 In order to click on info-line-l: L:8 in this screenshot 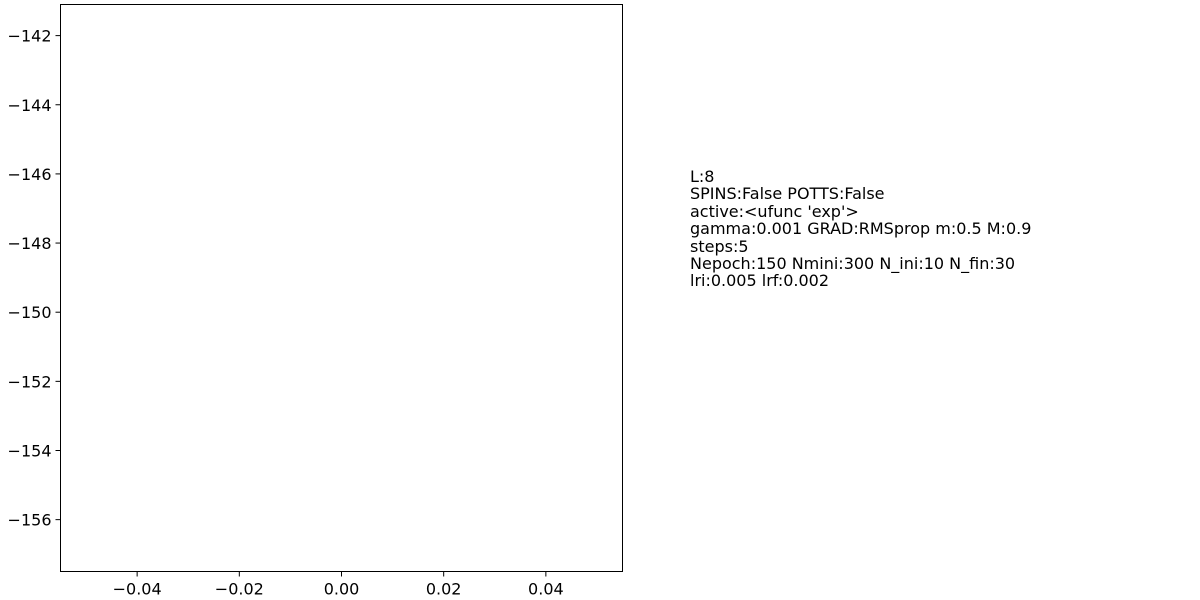, I will do `click(702, 176)`.